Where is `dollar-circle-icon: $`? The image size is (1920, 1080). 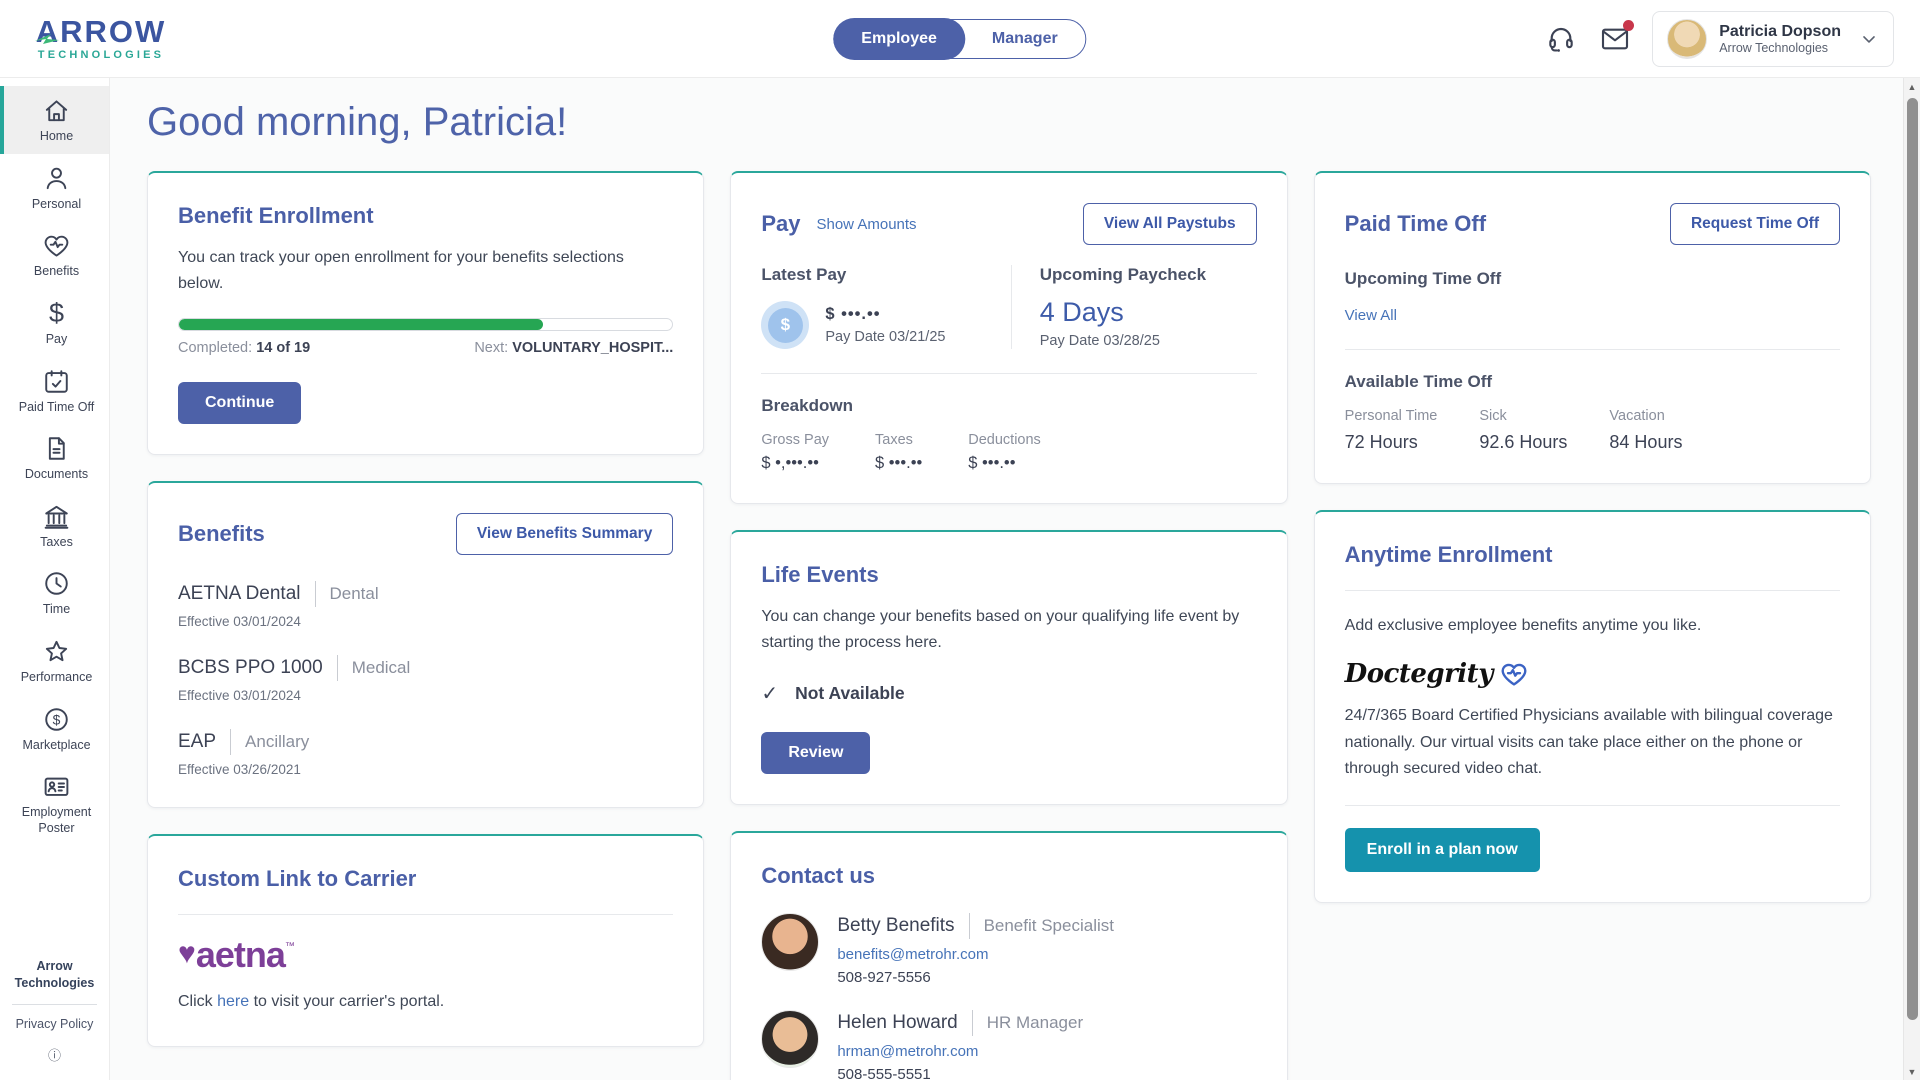 dollar-circle-icon: $ is located at coordinates (56, 719).